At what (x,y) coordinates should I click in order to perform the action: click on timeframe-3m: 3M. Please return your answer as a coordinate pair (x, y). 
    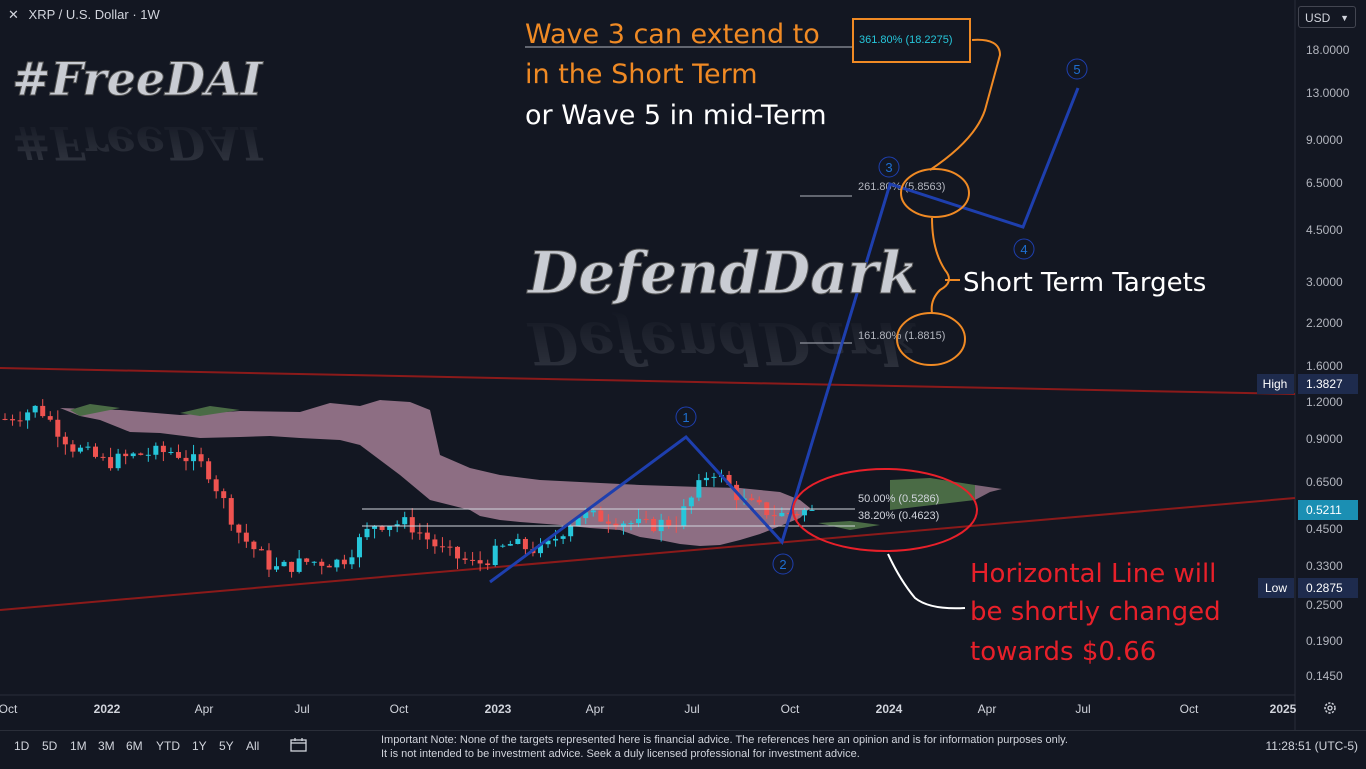
    Looking at the image, I should click on (106, 746).